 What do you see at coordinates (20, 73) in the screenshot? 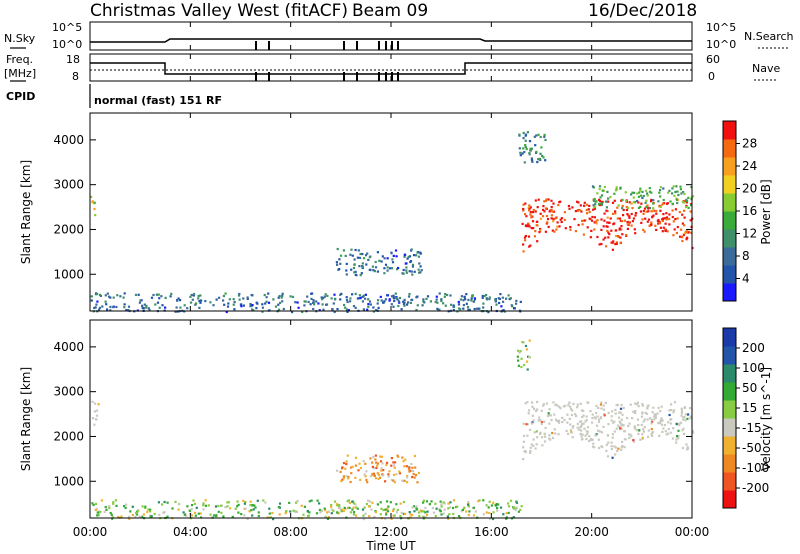
I see `freq-label-line2: [MHz]` at bounding box center [20, 73].